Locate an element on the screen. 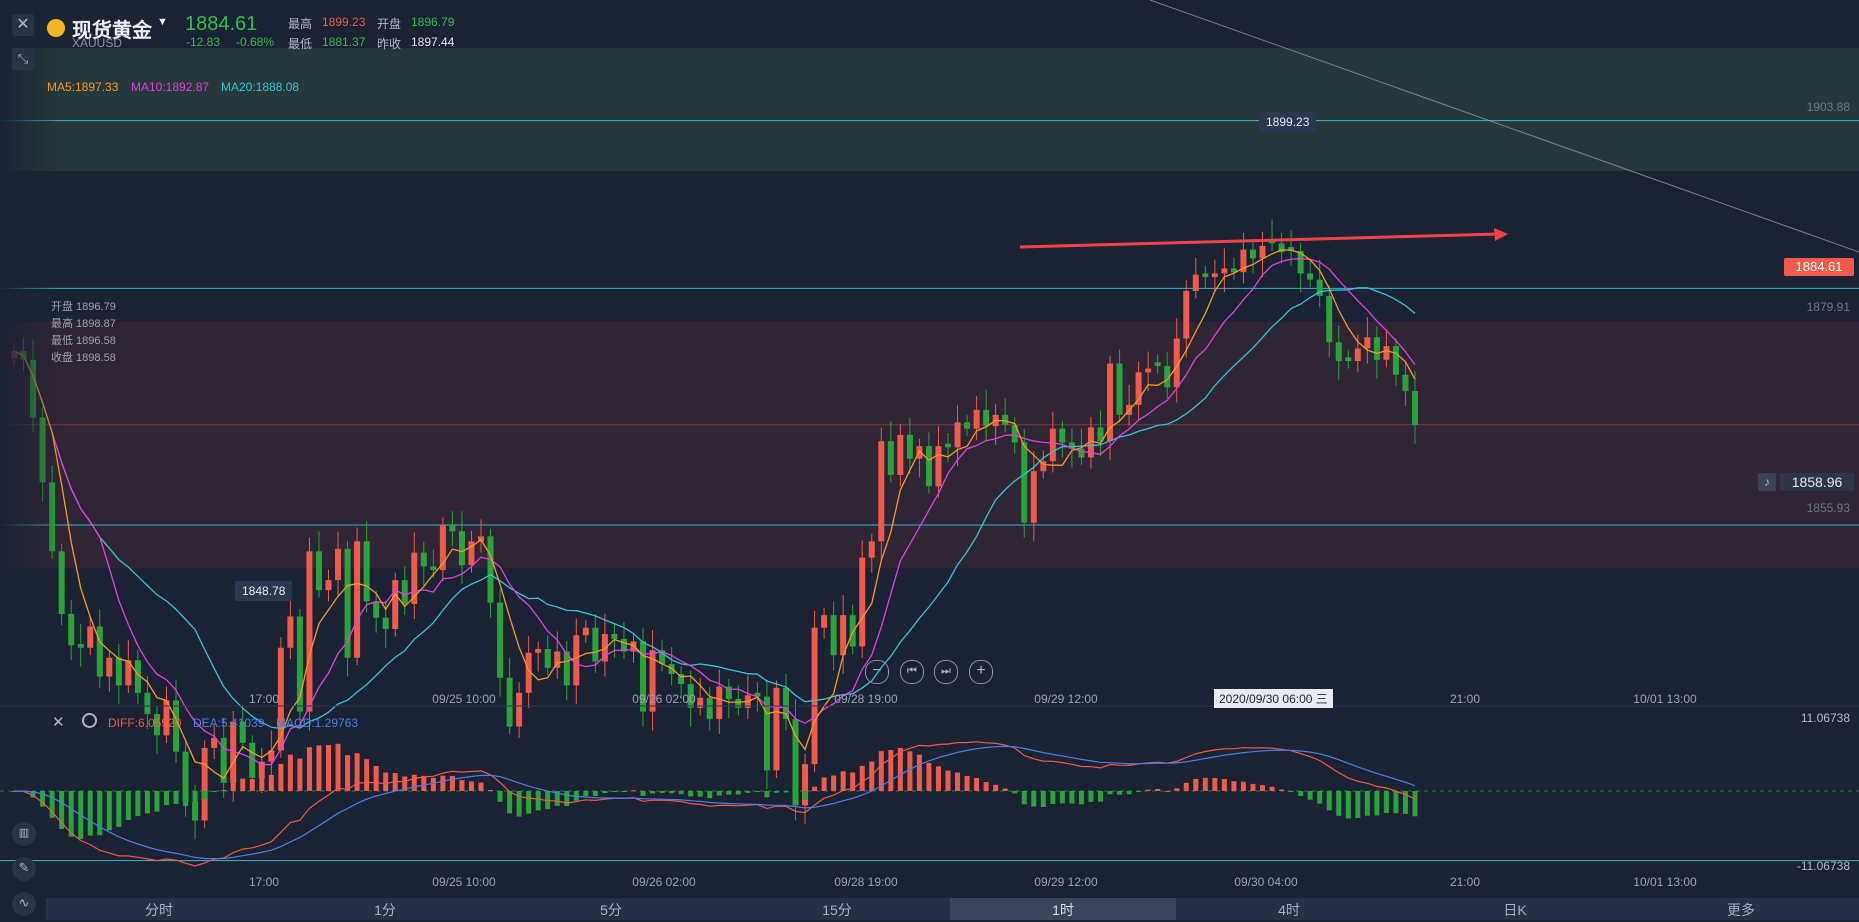 This screenshot has height=922, width=1859. alert-bell-icon: ♪ is located at coordinates (1767, 482).